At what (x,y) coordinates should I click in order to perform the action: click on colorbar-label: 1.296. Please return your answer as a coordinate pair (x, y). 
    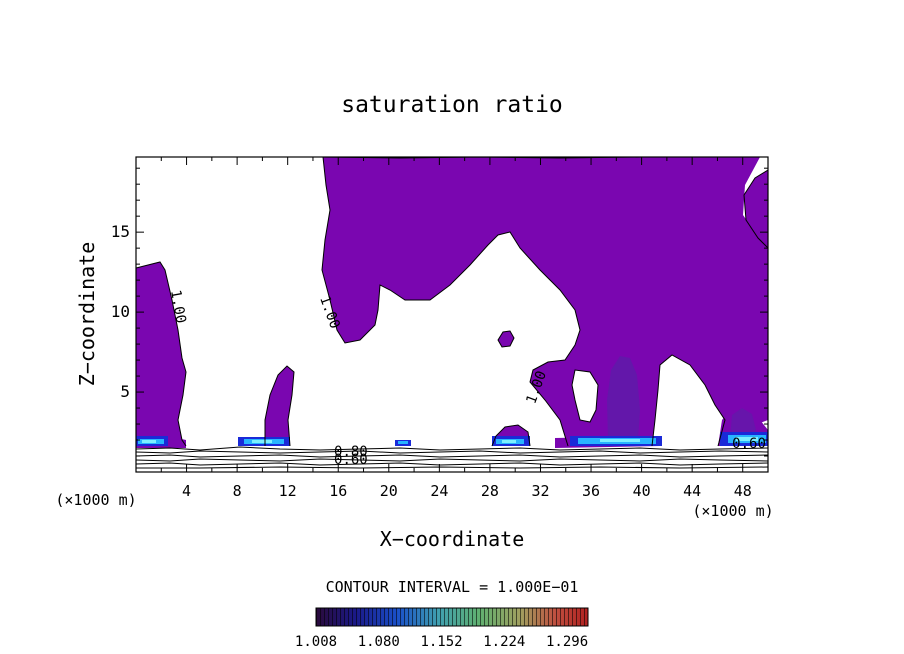
    Looking at the image, I should click on (567, 642).